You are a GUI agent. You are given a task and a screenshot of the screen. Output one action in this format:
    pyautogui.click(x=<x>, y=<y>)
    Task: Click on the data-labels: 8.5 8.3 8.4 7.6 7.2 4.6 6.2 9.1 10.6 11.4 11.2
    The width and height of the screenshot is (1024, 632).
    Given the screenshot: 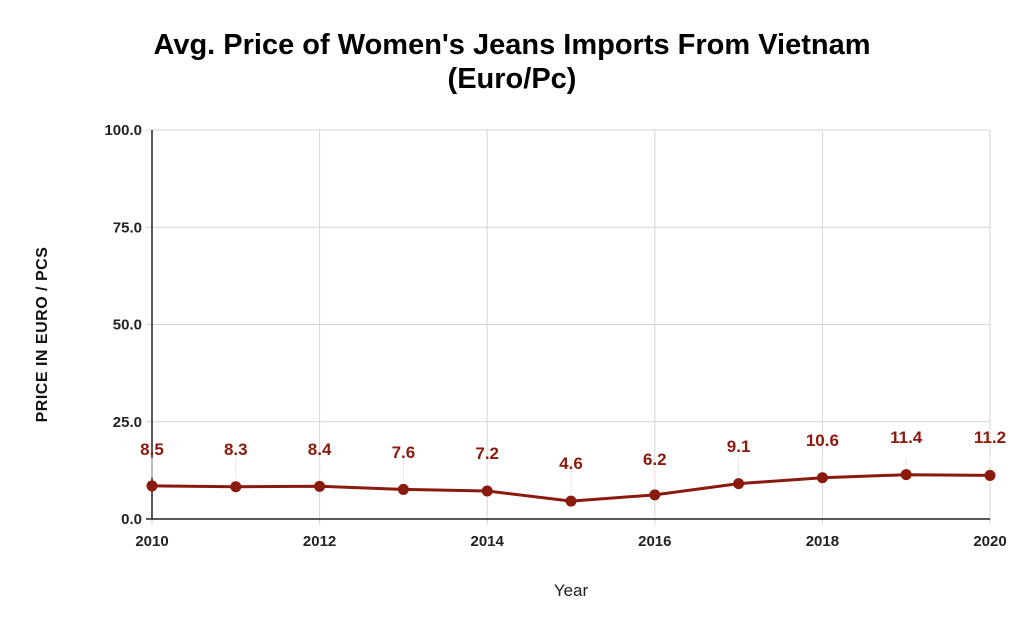 What is the action you would take?
    pyautogui.click(x=573, y=461)
    